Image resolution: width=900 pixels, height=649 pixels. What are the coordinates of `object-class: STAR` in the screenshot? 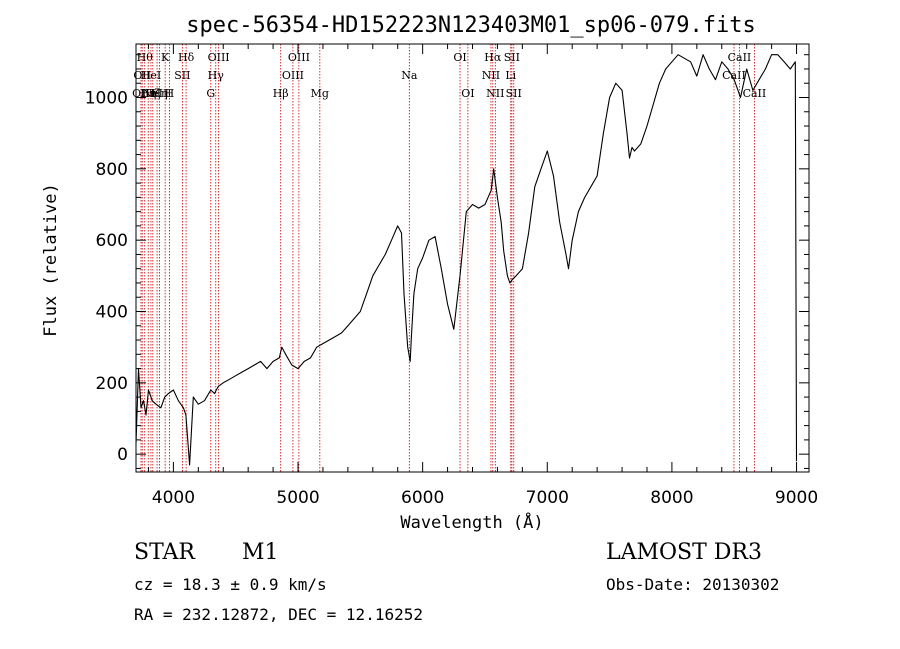 It's located at (164, 552).